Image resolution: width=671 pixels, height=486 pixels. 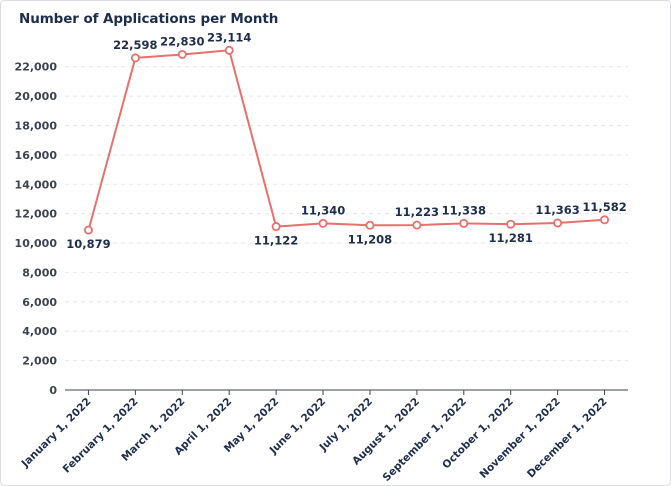 What do you see at coordinates (39, 331) in the screenshot?
I see `y-tick-label: 4,000` at bounding box center [39, 331].